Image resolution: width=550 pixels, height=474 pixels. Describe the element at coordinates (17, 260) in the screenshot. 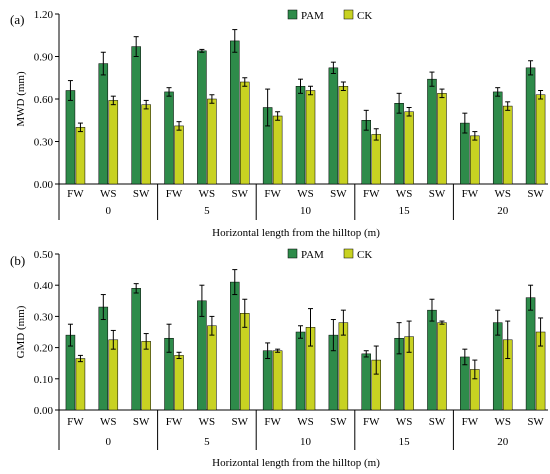

I see `panel-label: (b)` at that location.